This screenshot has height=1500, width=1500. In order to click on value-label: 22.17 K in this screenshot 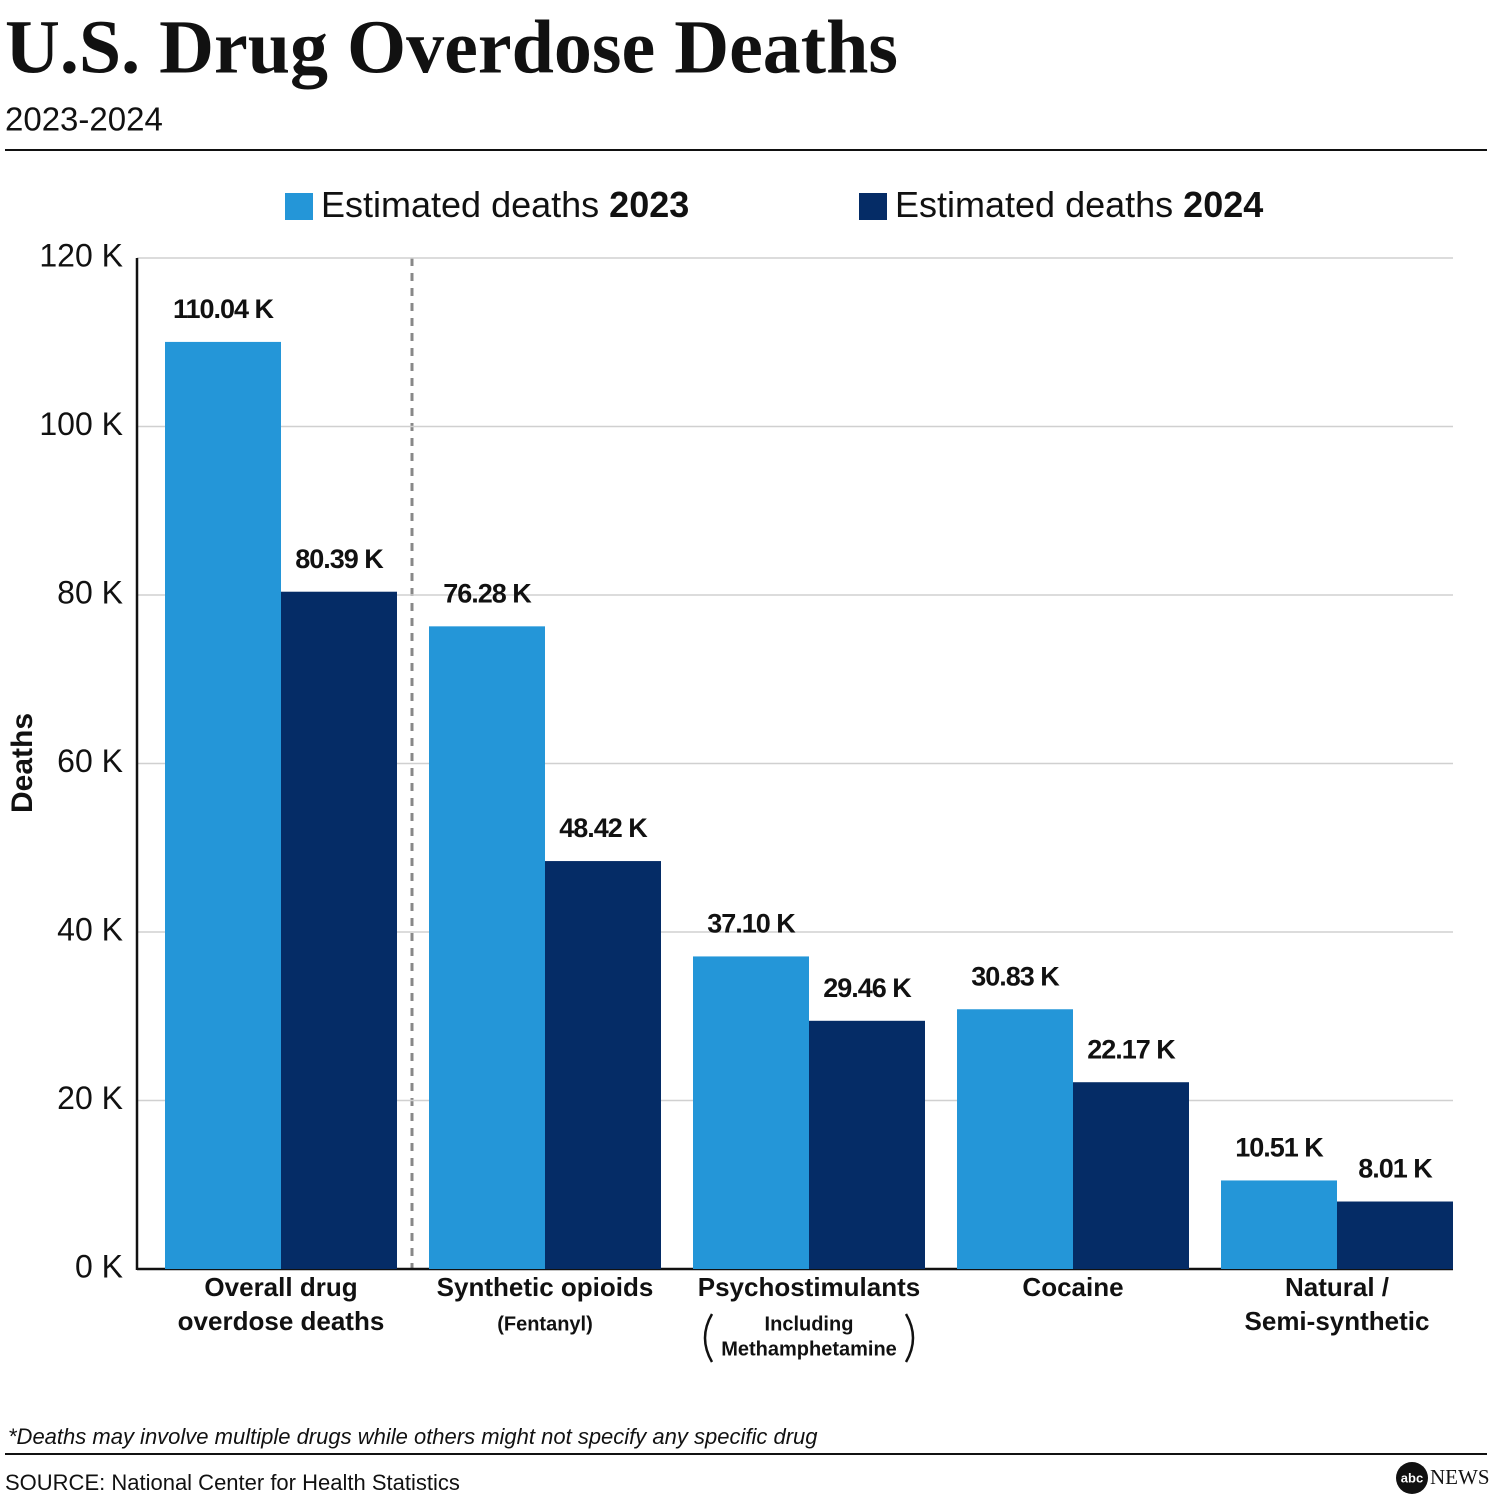, I will do `click(1131, 1049)`.